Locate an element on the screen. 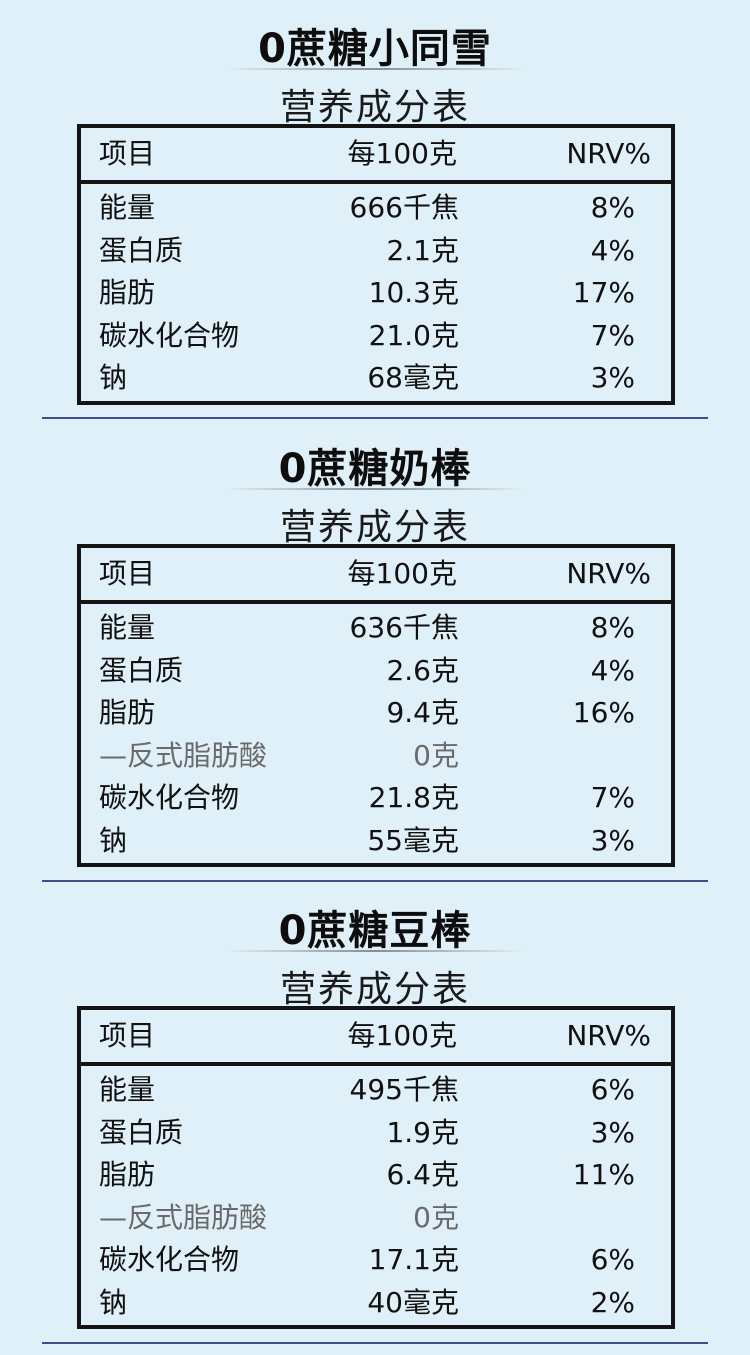  row-amount: 6.4克 is located at coordinates (422, 1174).